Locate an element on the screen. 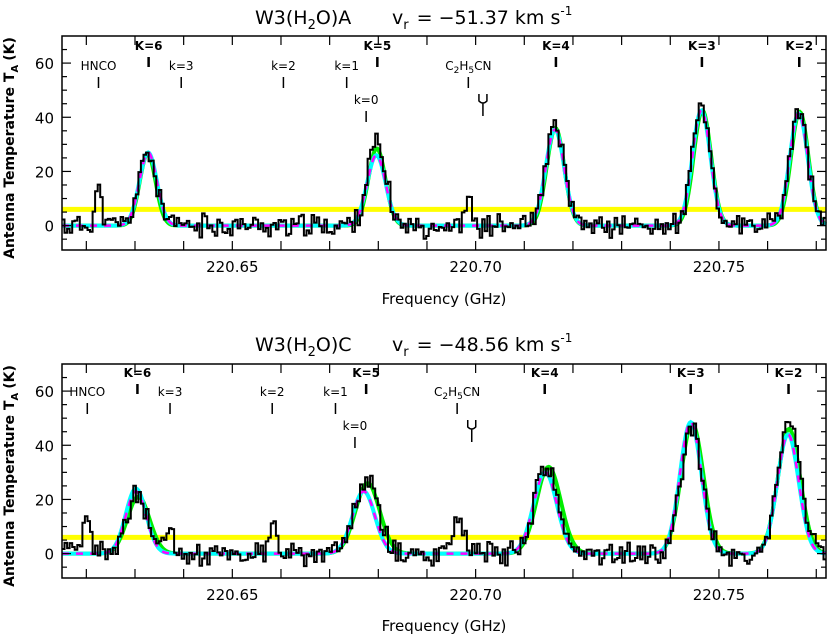 The height and width of the screenshot is (637, 830). panel-c-annotation-label: C2H5CN is located at coordinates (457, 393).